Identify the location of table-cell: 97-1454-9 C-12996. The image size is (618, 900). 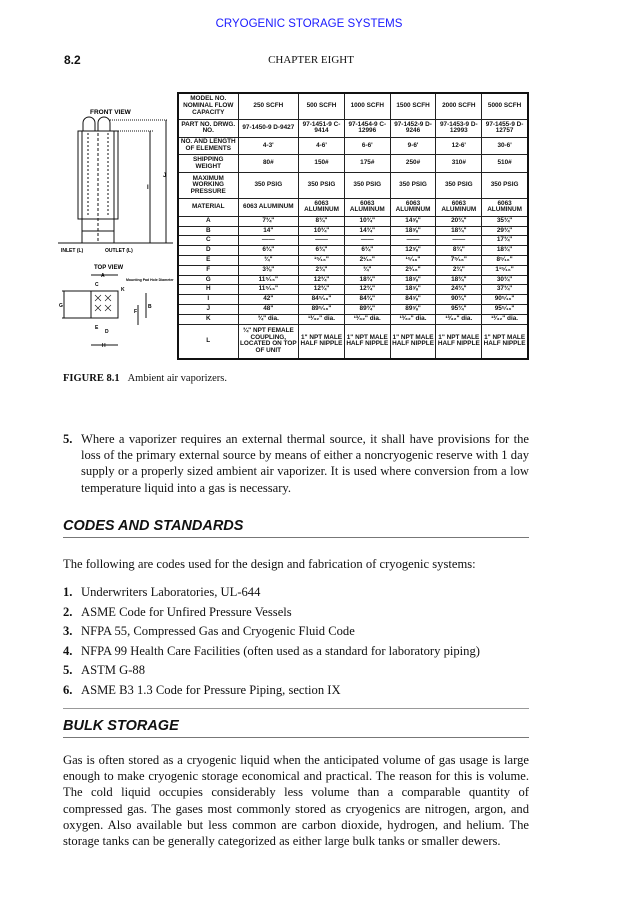
(367, 128).